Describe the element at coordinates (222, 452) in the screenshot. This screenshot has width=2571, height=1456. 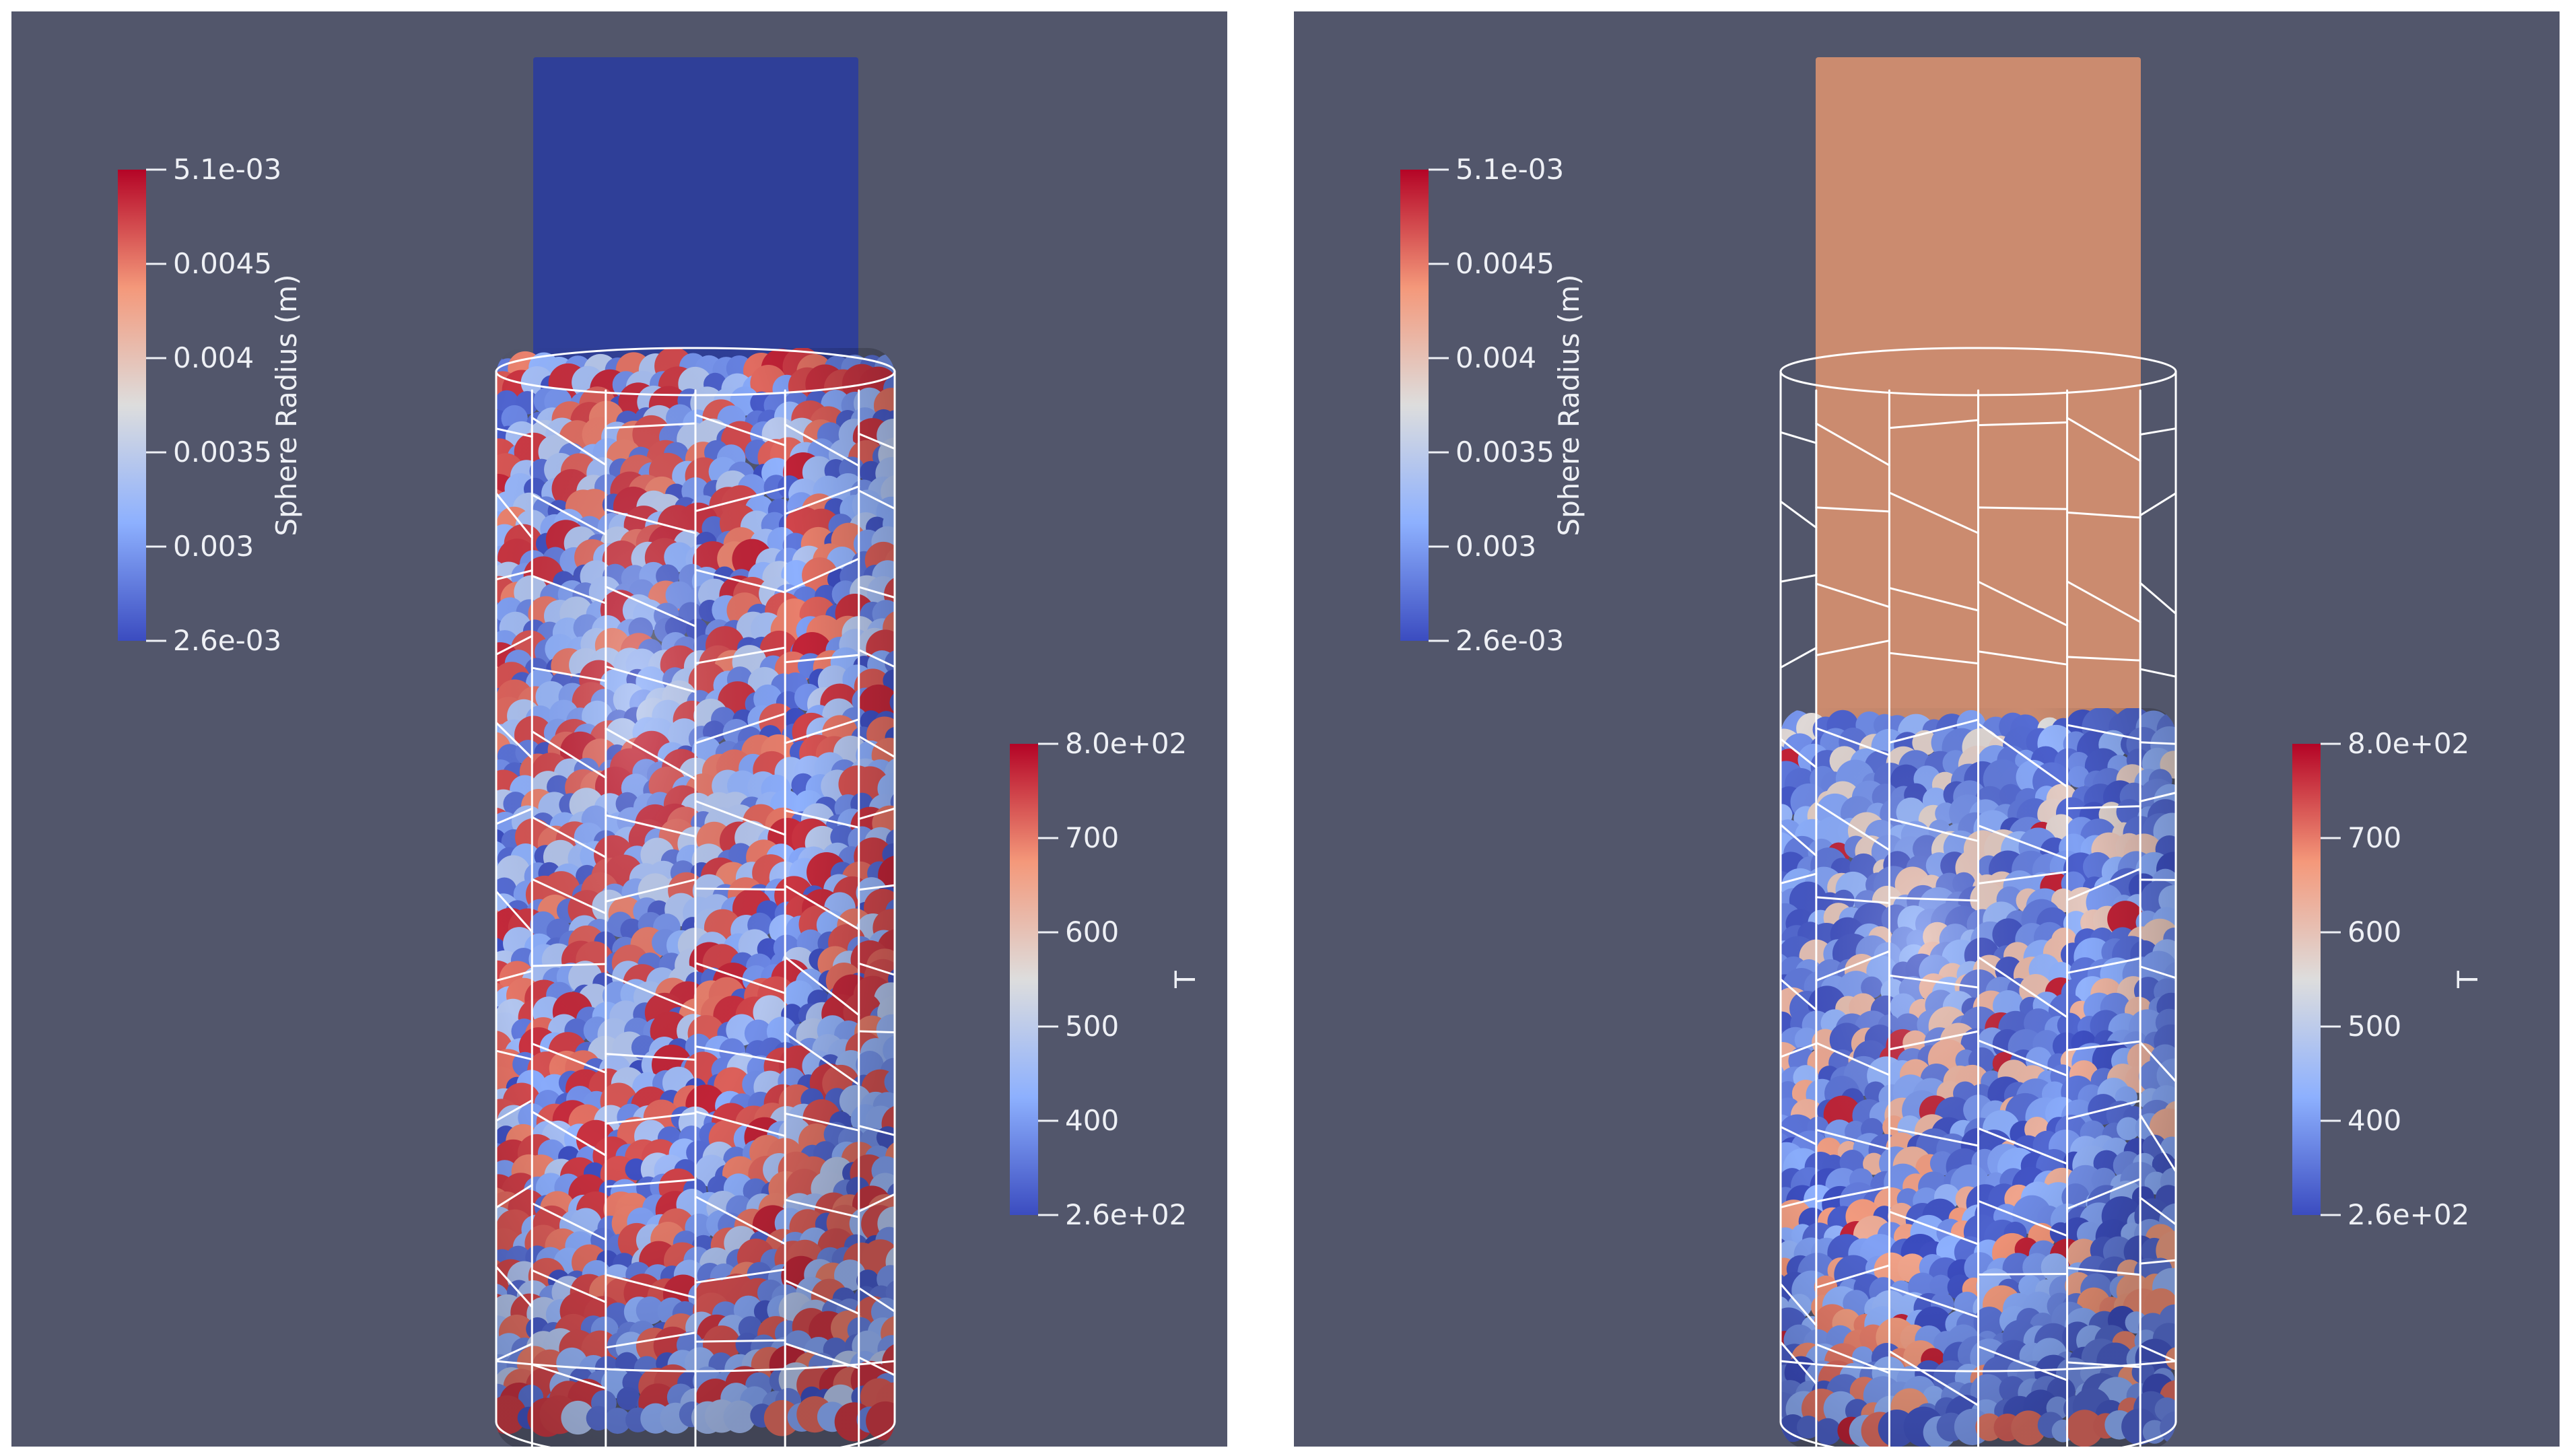
I see `radius-tick-label: 0.0035` at that location.